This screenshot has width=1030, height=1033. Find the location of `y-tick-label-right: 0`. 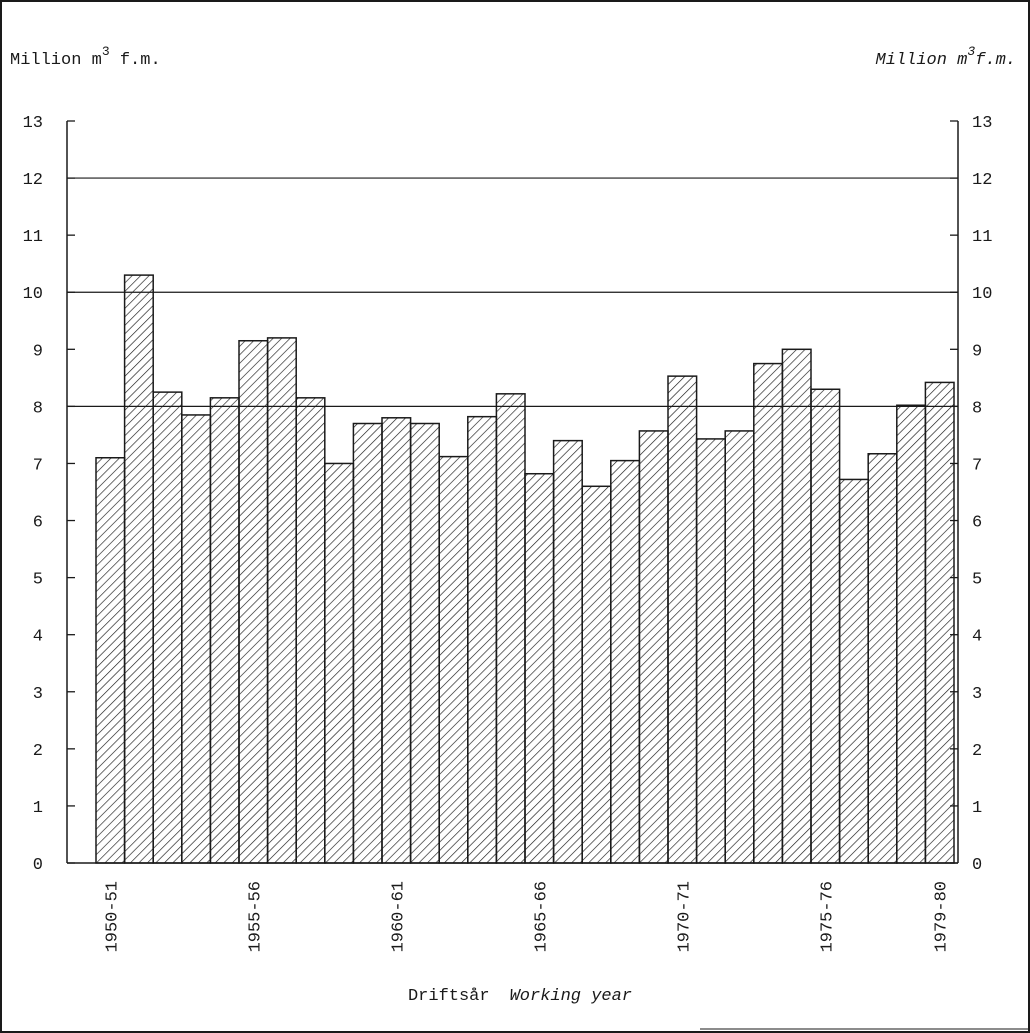

y-tick-label-right: 0 is located at coordinates (977, 865).